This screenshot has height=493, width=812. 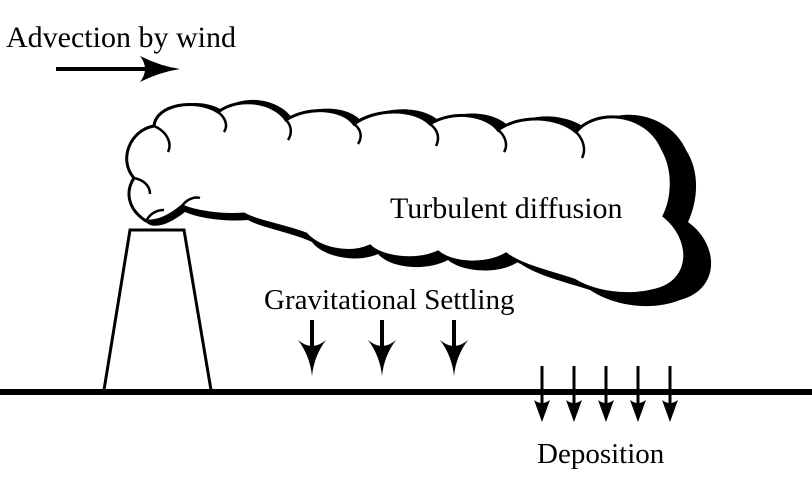 What do you see at coordinates (601, 454) in the screenshot?
I see `deposition-label: Deposition` at bounding box center [601, 454].